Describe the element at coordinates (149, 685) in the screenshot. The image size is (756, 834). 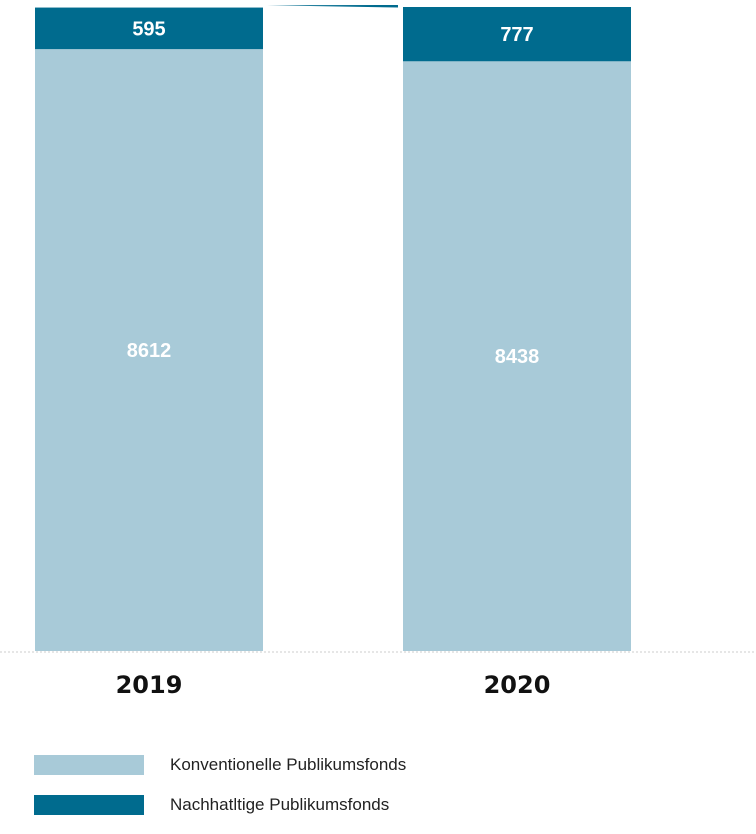
I see `x-tick-label-2019: 2019` at that location.